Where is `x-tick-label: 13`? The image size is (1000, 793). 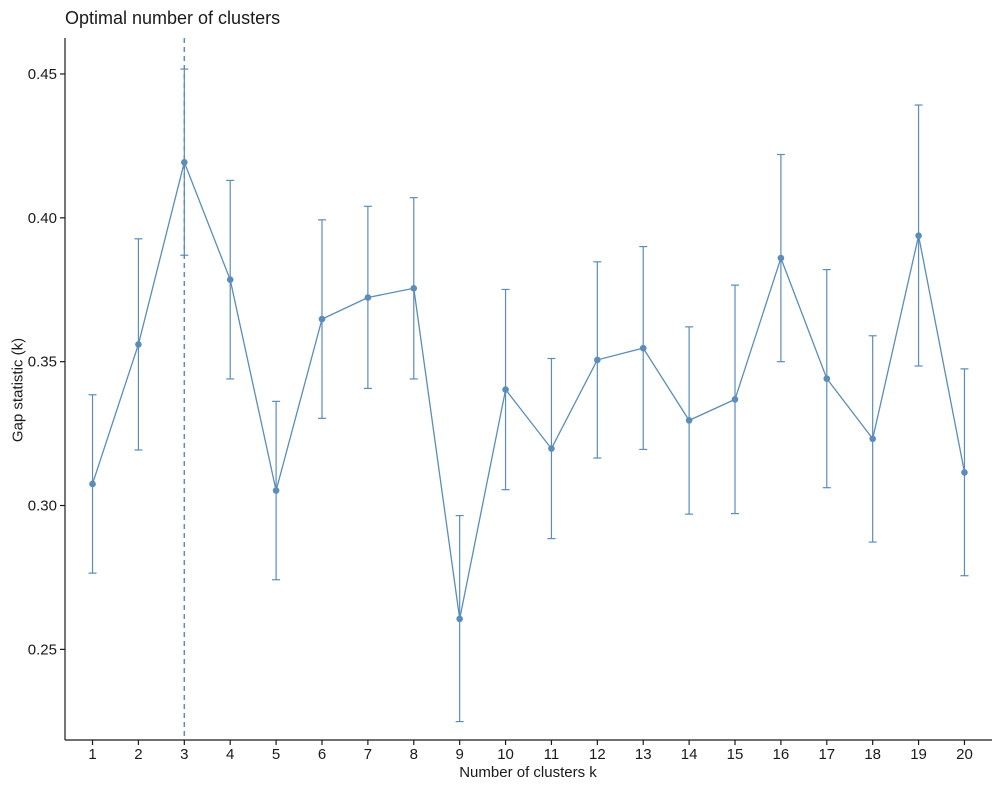 x-tick-label: 13 is located at coordinates (643, 754).